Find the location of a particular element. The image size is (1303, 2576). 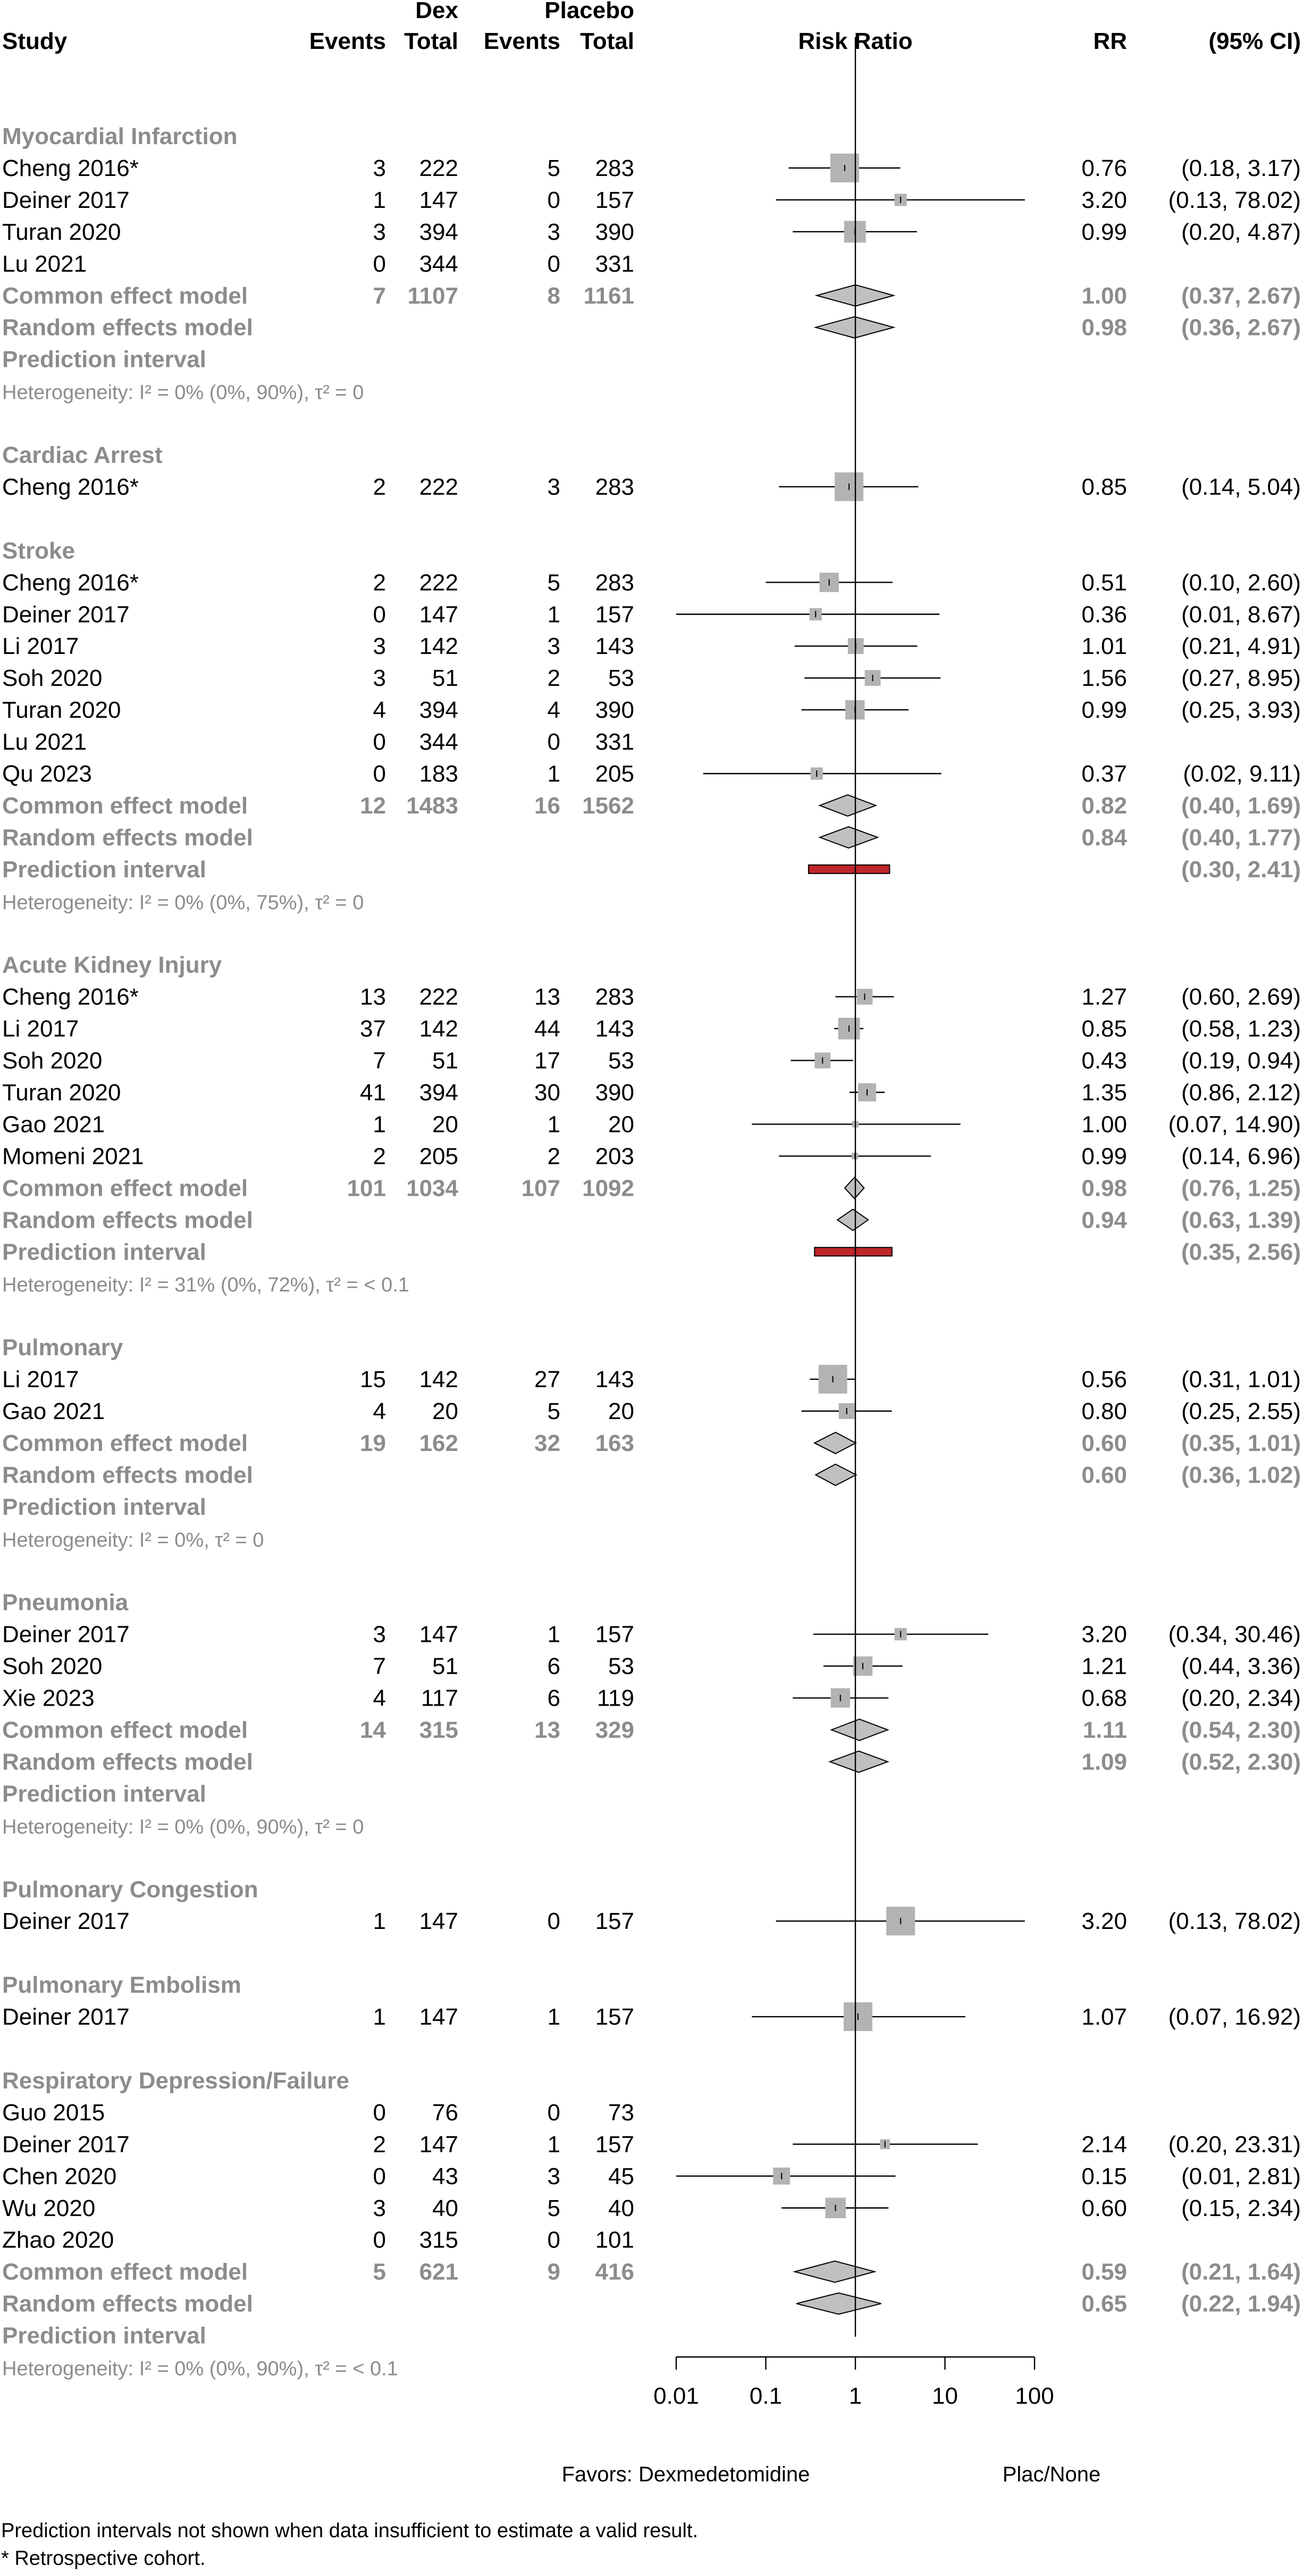

events-dex: 13 is located at coordinates (373, 997).